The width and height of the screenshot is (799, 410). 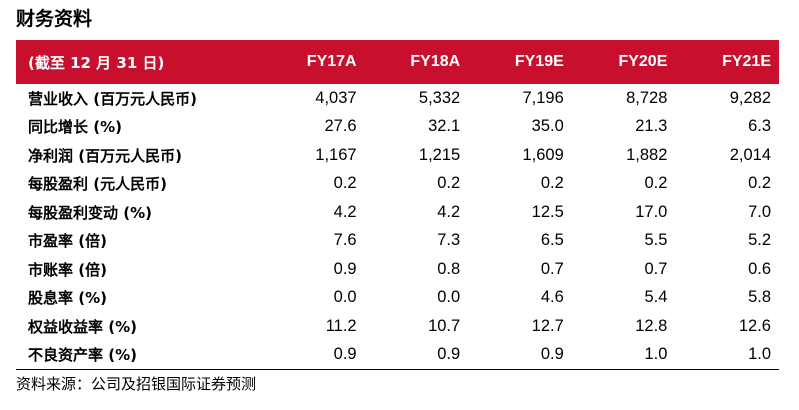 I want to click on table-cell: 7.6, so click(x=345, y=240).